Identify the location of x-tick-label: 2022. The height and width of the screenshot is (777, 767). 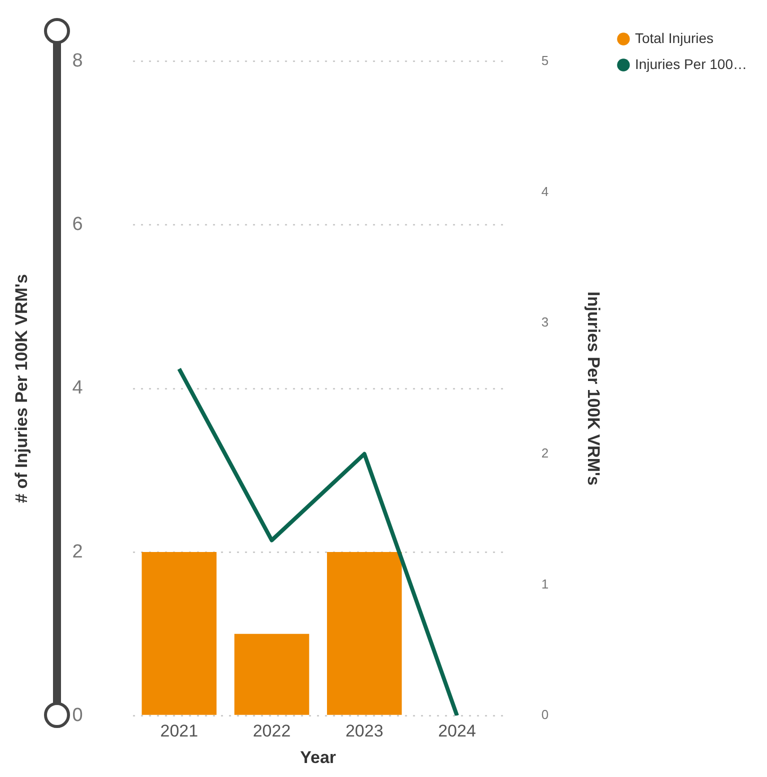
(271, 730).